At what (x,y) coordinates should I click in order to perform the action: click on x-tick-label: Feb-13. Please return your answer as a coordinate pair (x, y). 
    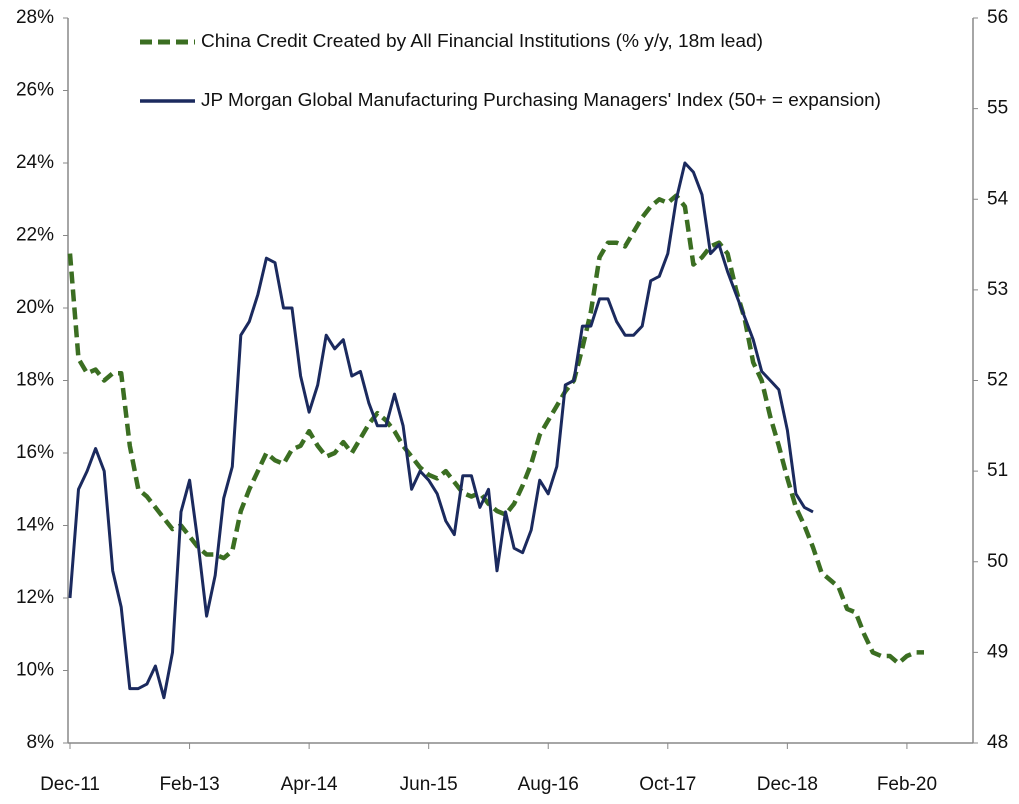
    Looking at the image, I should click on (189, 784).